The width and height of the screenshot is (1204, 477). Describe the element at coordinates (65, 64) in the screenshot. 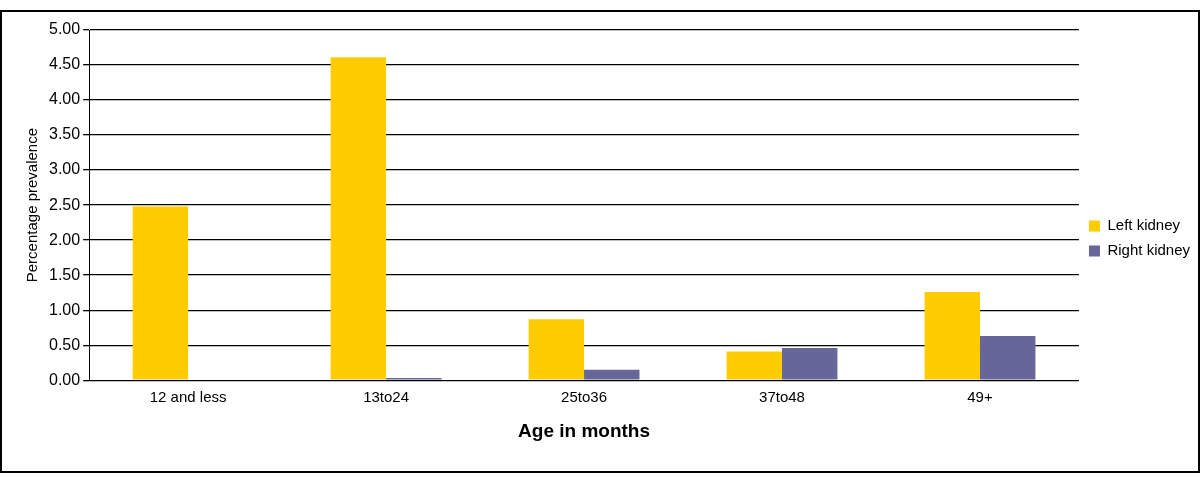

I see `y-tick-label: 4.50` at that location.